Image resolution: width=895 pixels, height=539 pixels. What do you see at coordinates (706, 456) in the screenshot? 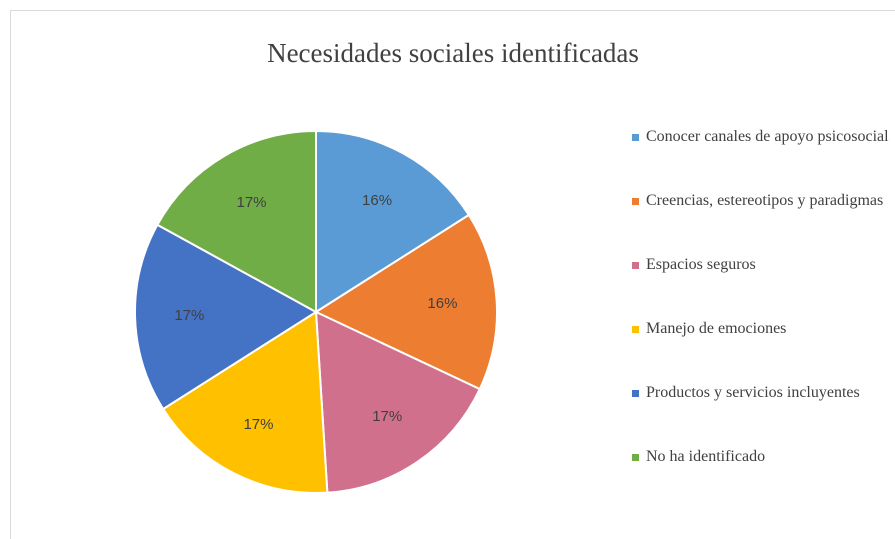
I see `legend-label: No ha identificado` at bounding box center [706, 456].